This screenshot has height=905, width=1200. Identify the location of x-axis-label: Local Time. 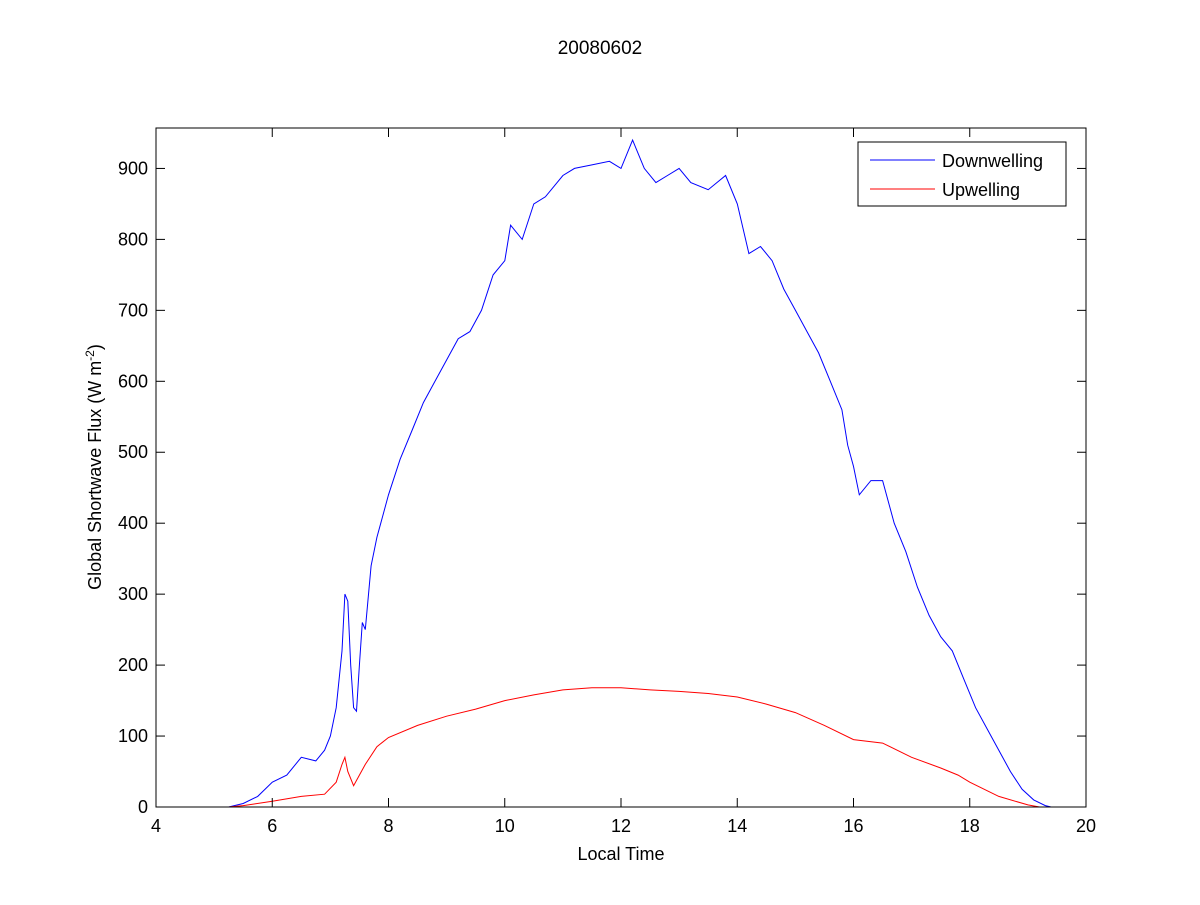
(620, 854).